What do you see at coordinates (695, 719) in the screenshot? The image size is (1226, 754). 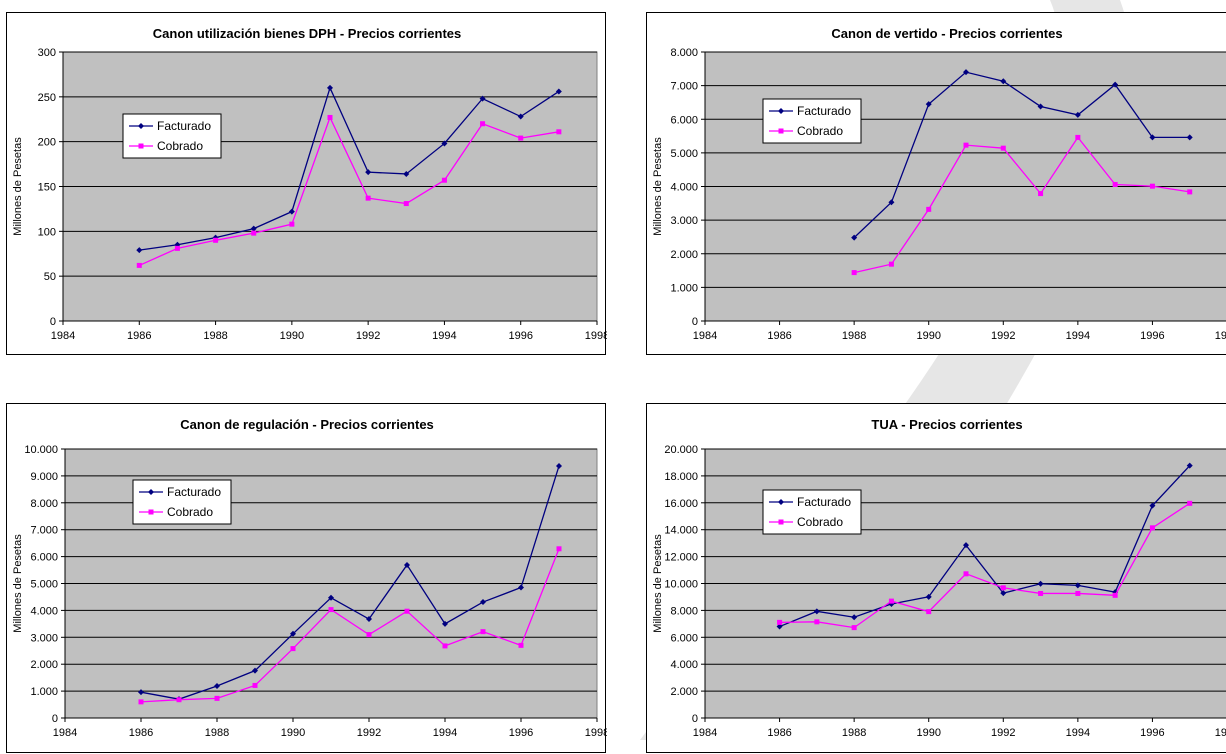 I see `y-tick-label: 0` at bounding box center [695, 719].